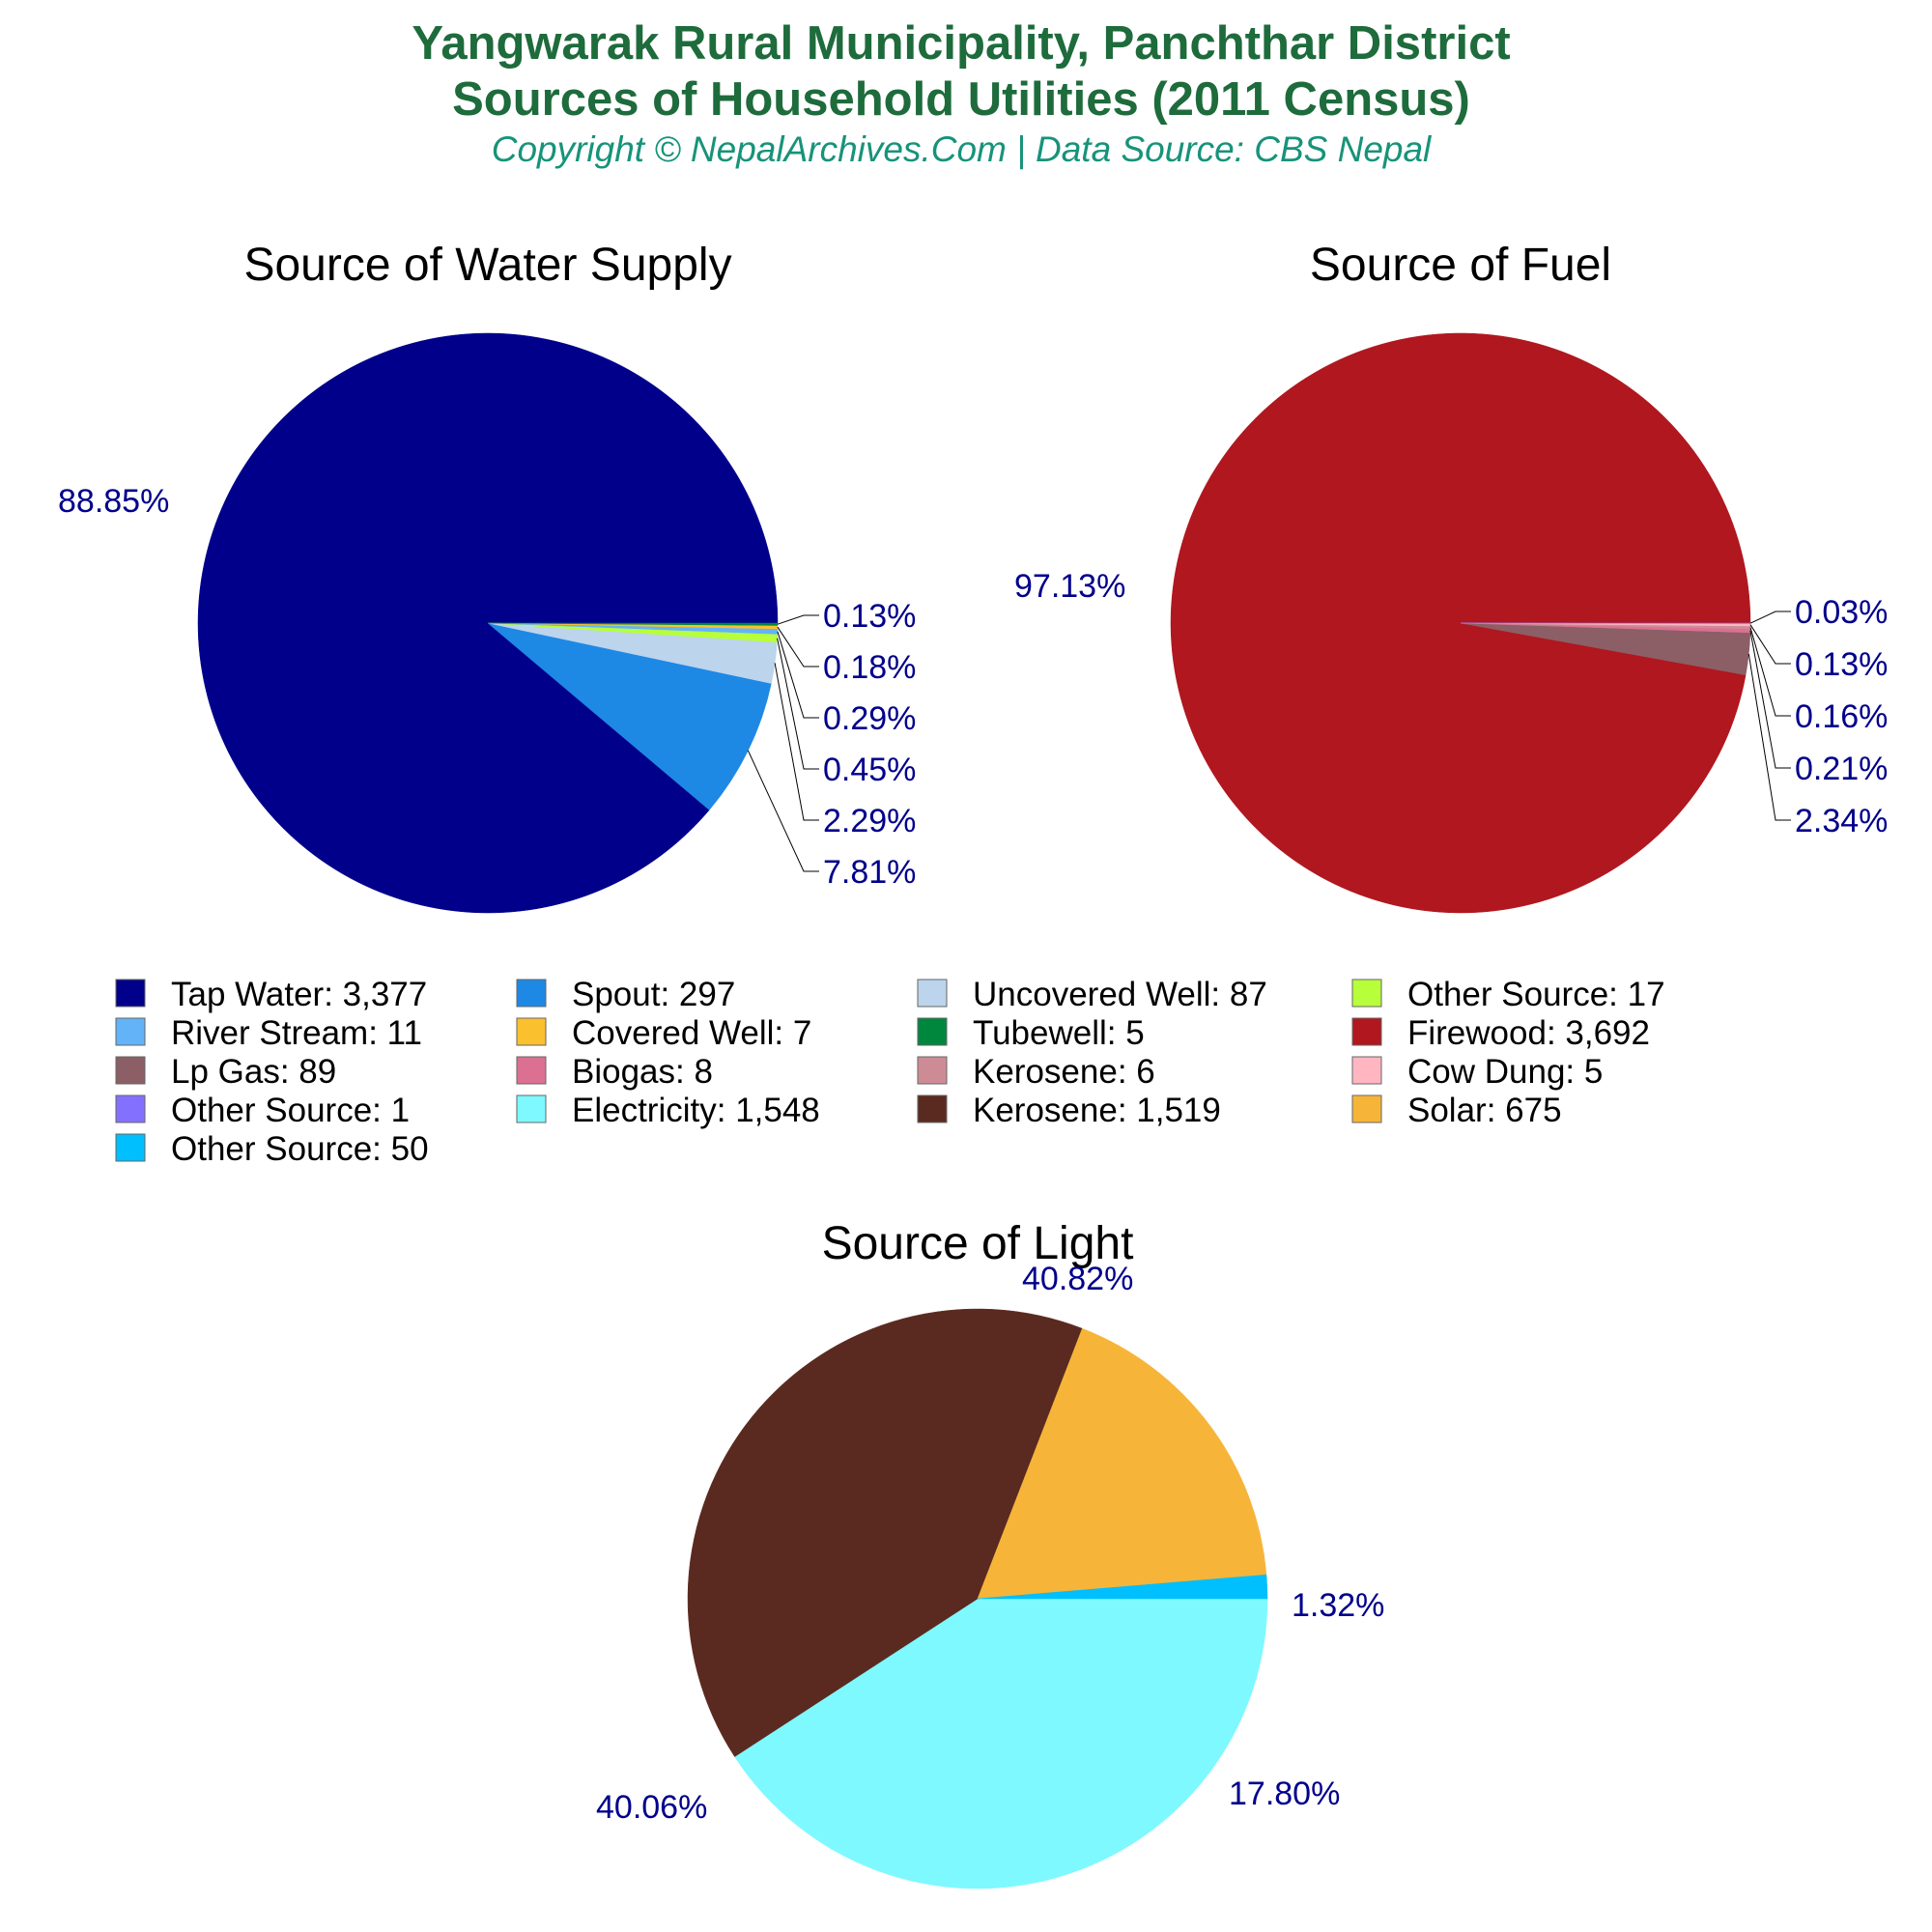 The width and height of the screenshot is (1932, 1932). Describe the element at coordinates (869, 667) in the screenshot. I see `percent-label-covered-well: 0.18%` at that location.